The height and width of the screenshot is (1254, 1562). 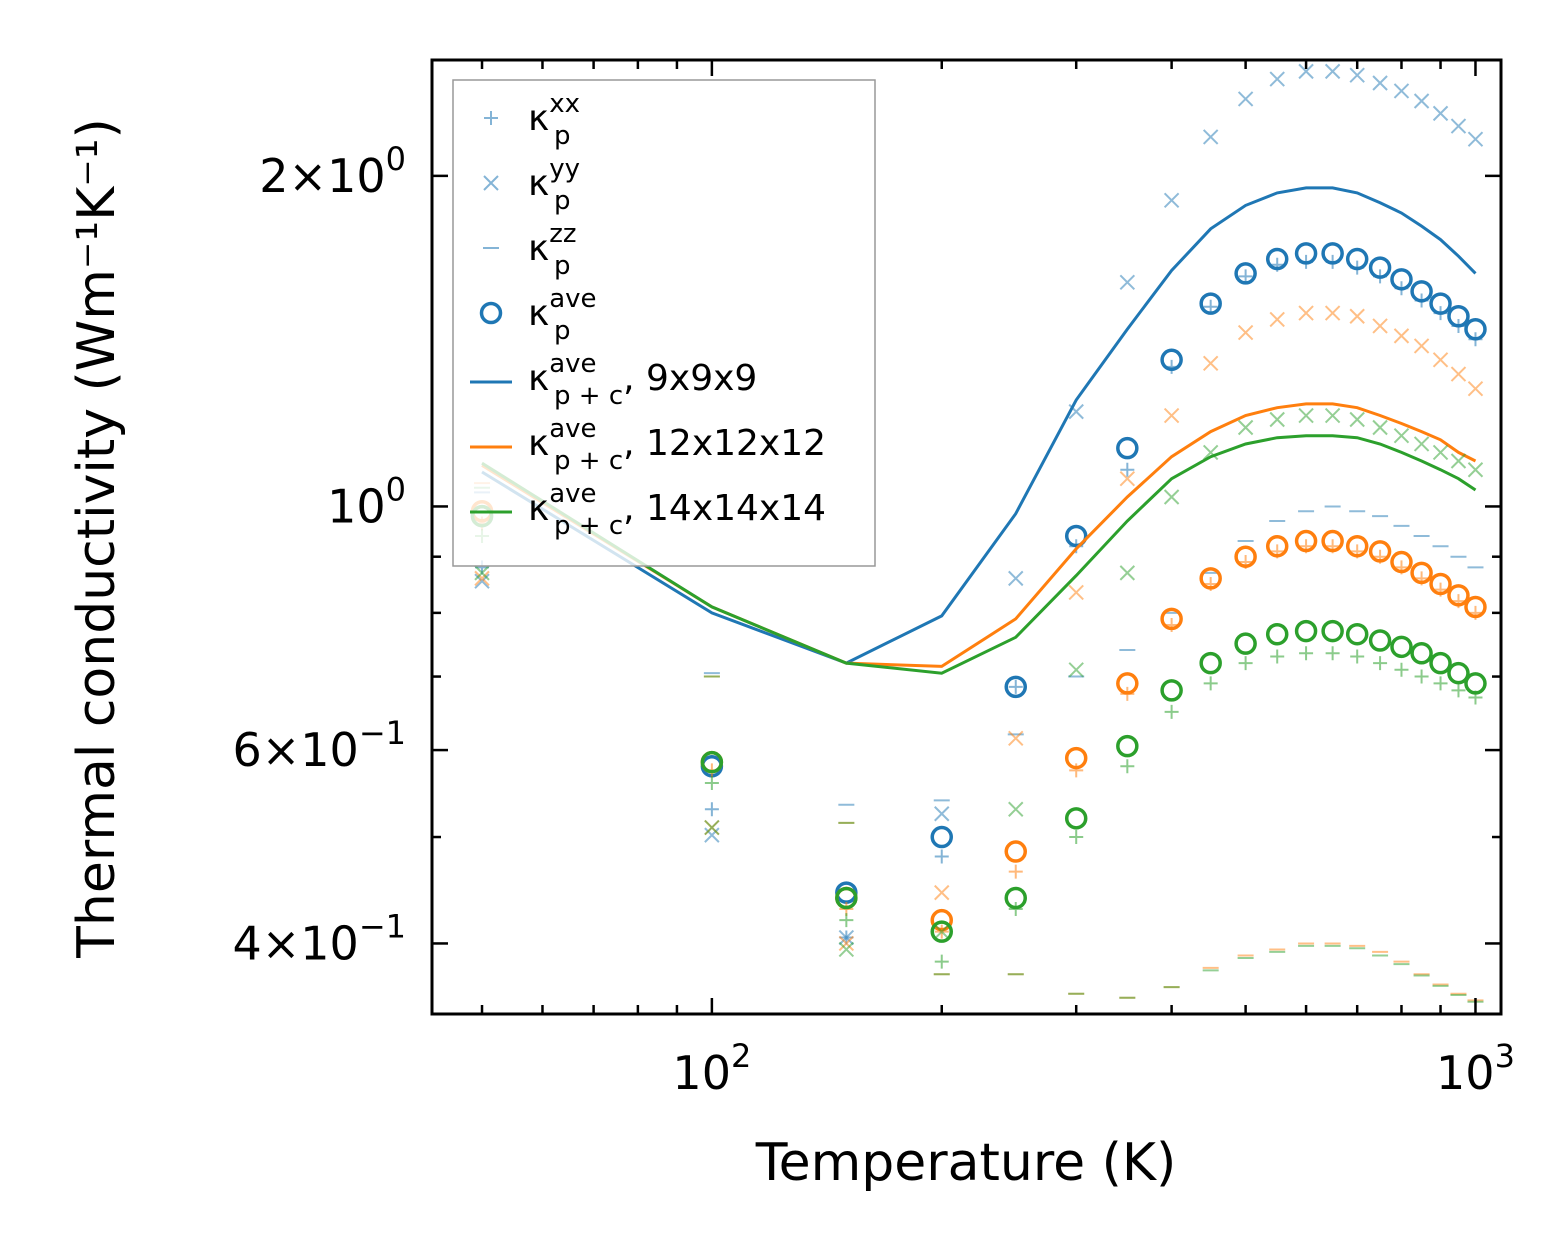 What do you see at coordinates (979, 535) in the screenshot?
I see `line-kpc-12x12x12` at bounding box center [979, 535].